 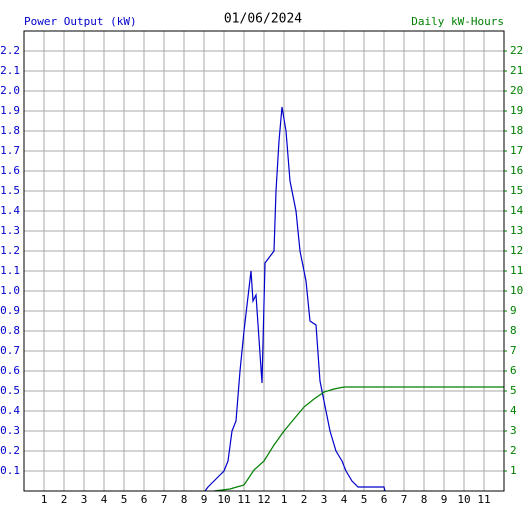 What do you see at coordinates (10, 250) in the screenshot?
I see `y-tick-label: 1.2` at bounding box center [10, 250].